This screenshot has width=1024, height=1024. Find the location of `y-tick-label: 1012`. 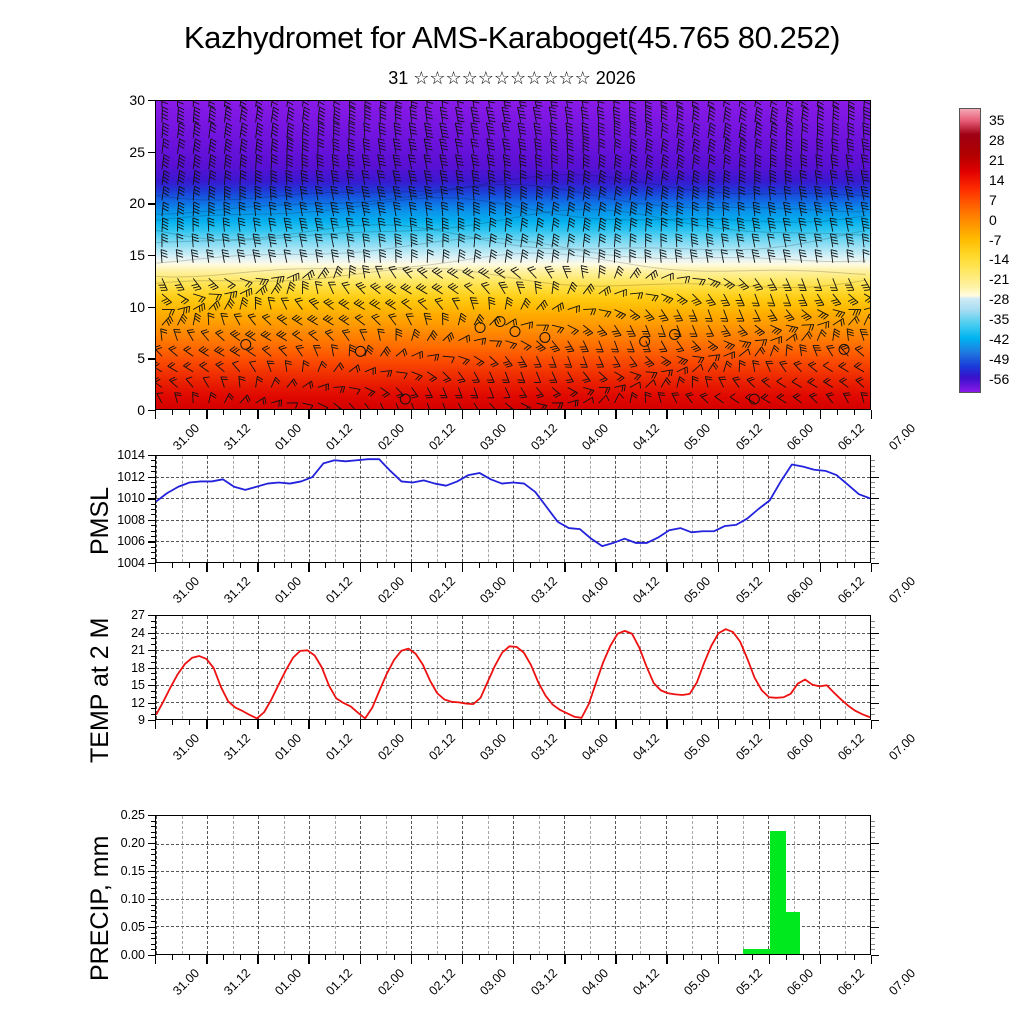

y-tick-label: 1012 is located at coordinates (131, 476).